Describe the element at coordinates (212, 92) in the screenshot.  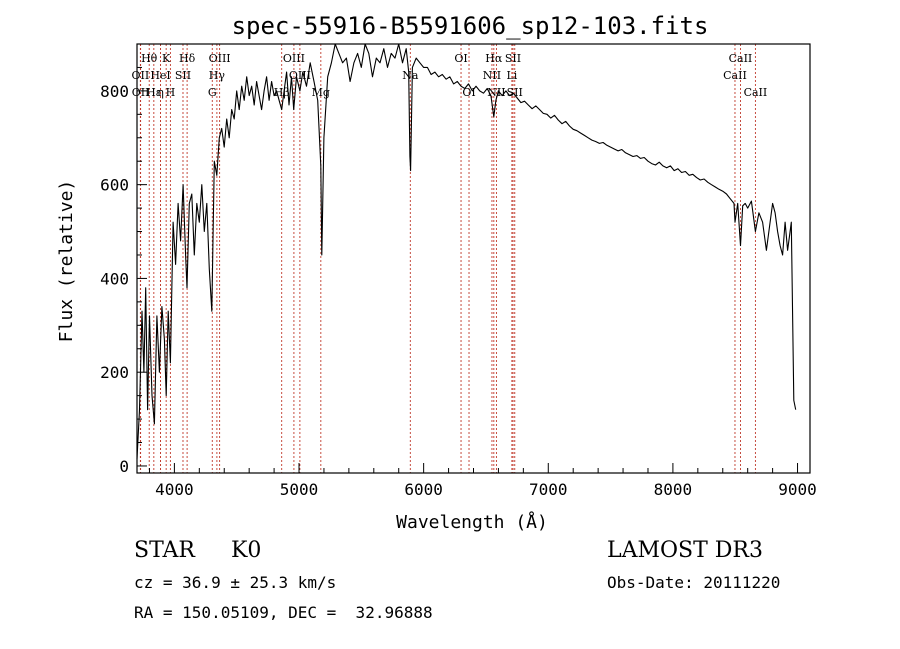
I see `spectral-line-label: G` at that location.